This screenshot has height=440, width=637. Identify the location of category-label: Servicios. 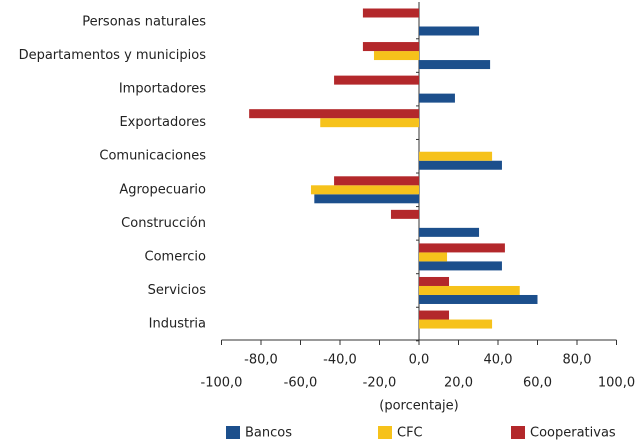
(177, 290).